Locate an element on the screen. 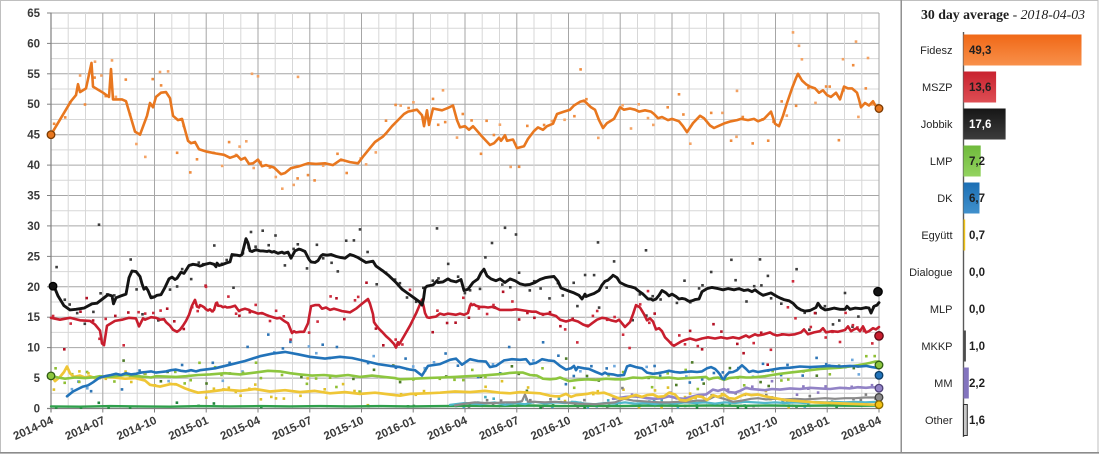  svg-text: 55 is located at coordinates (33, 75).